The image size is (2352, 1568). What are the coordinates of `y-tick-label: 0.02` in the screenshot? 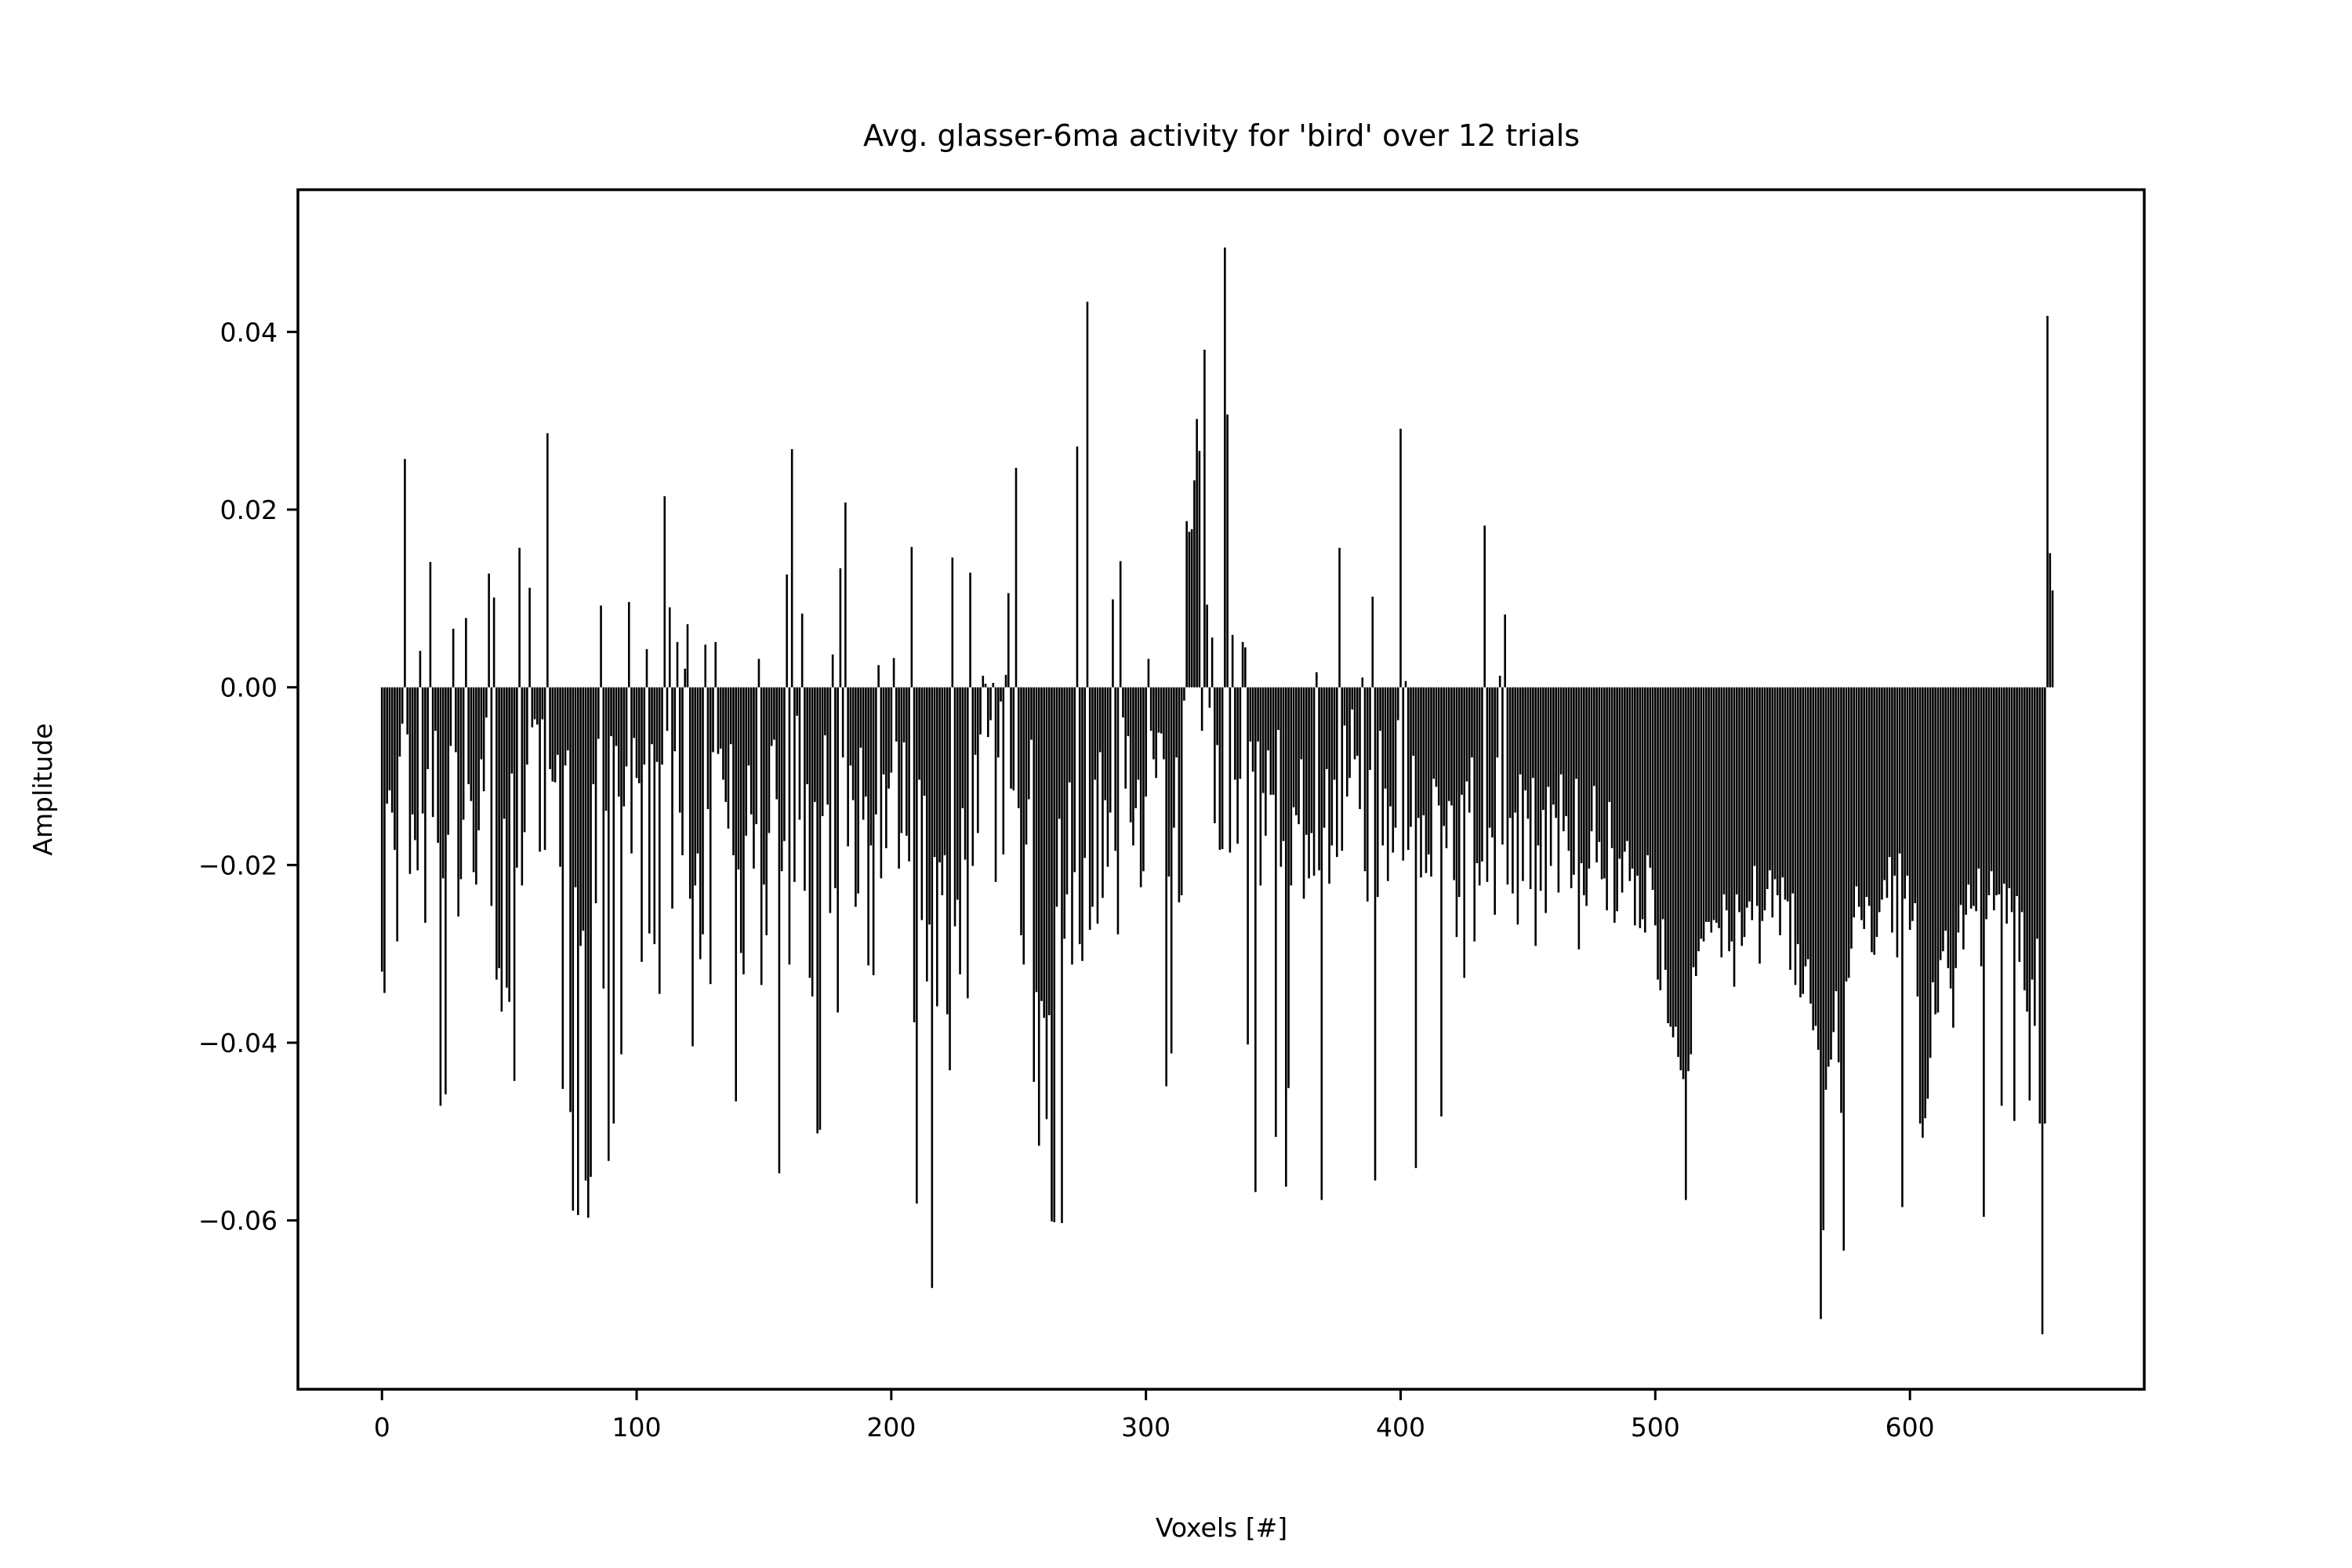 It's located at (249, 510).